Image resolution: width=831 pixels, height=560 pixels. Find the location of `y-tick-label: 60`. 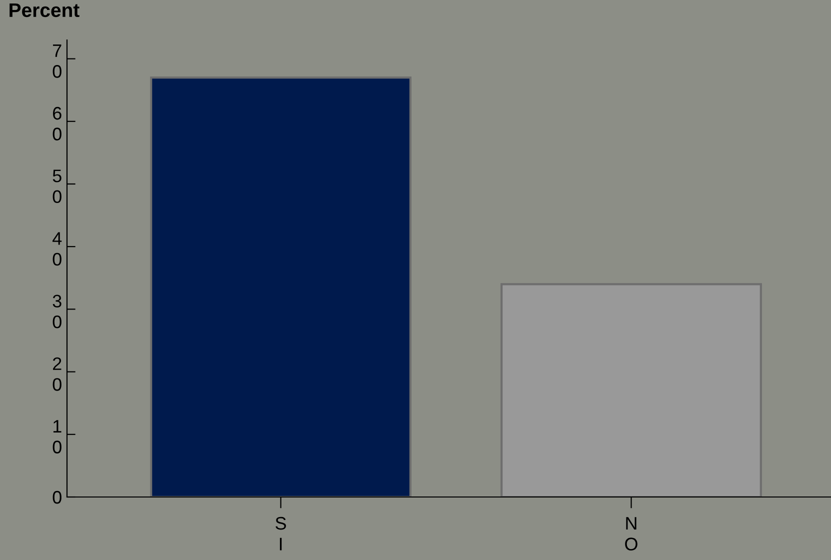

y-tick-label: 60 is located at coordinates (57, 123).